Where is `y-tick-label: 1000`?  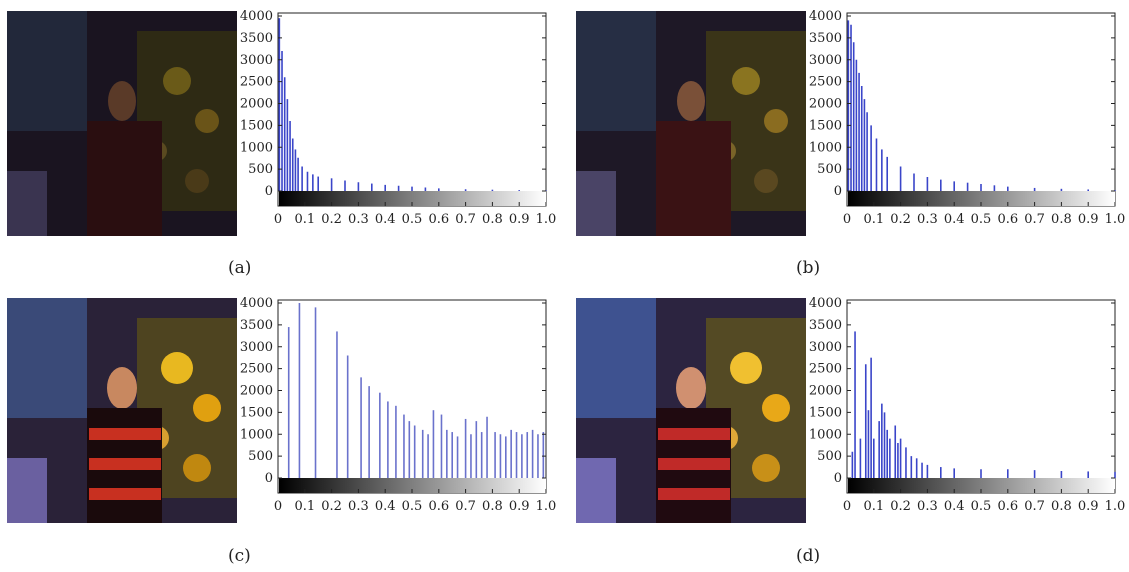 y-tick-label: 1000 is located at coordinates (825, 434).